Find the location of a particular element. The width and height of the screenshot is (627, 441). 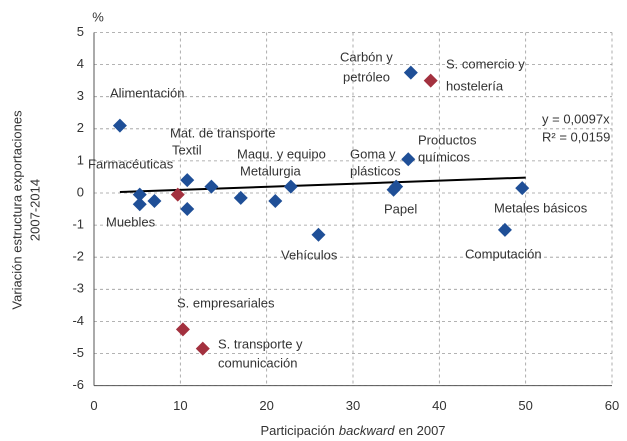

y-tick-label: 5 is located at coordinates (80, 31).